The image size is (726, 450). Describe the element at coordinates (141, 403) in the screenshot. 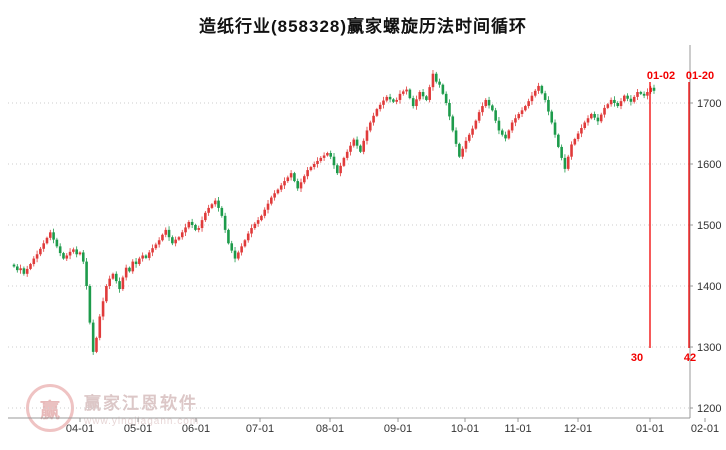

I see `watermark-brand: 赢家江恩软件` at that location.